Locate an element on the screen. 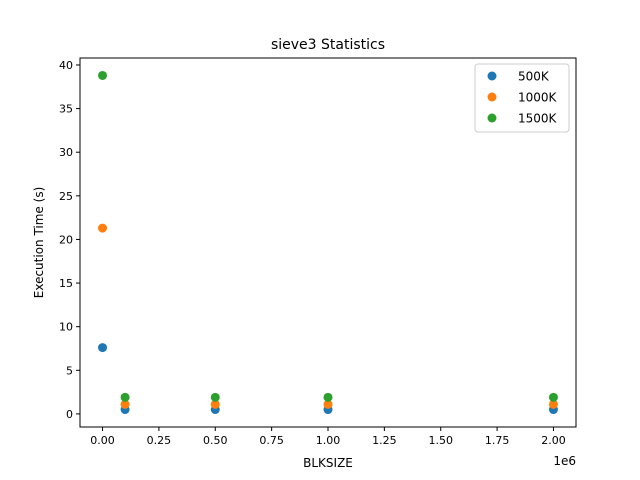 This screenshot has width=640, height=480. x-tick-label: 0.25 is located at coordinates (159, 440).